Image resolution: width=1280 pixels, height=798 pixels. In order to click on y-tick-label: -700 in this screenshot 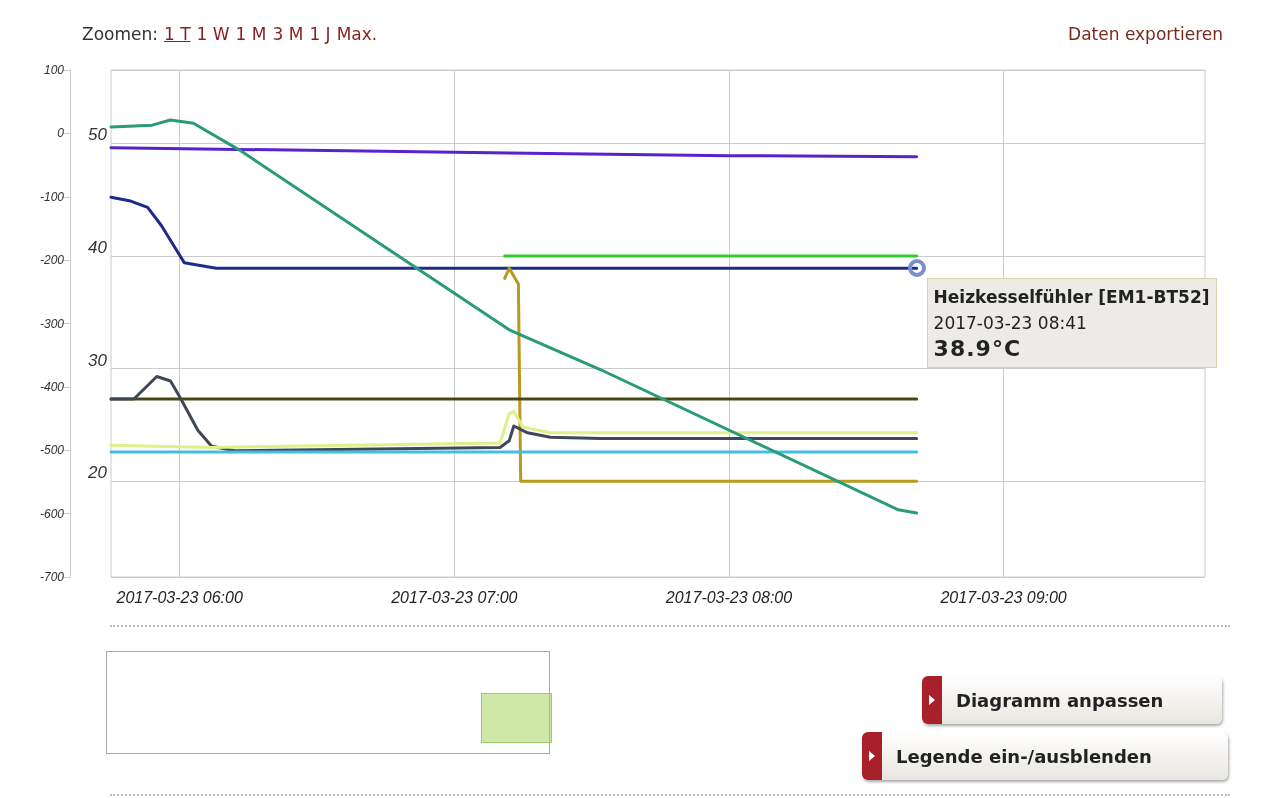, I will do `click(52, 577)`.